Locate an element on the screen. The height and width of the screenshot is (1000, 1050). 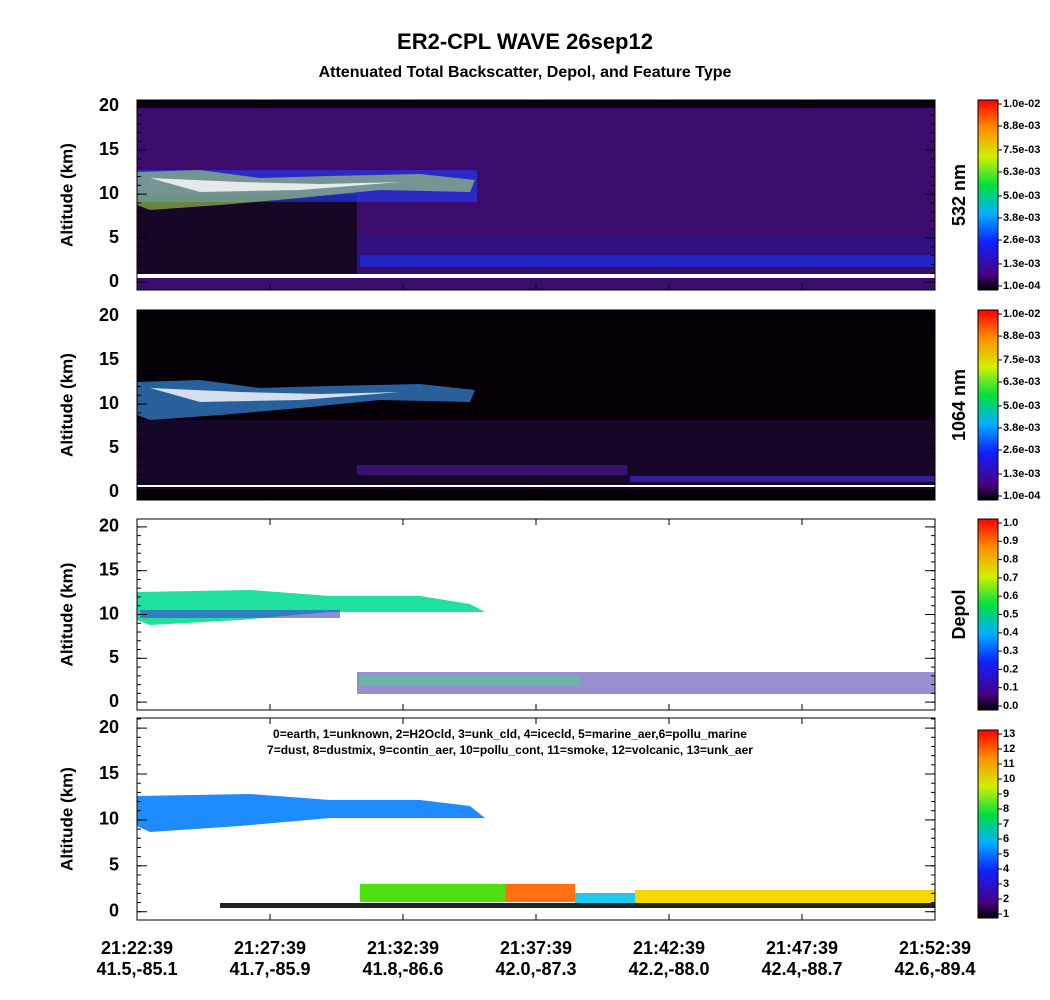
colorbar-tick-label: 0.5 is located at coordinates (1010, 614).